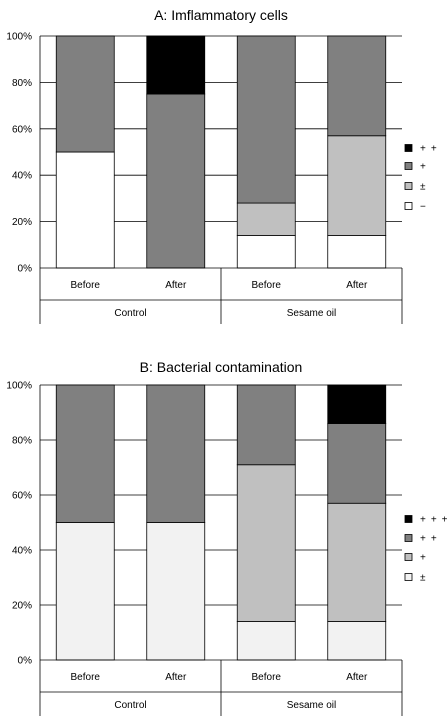 The width and height of the screenshot is (448, 721). Describe the element at coordinates (428, 149) in the screenshot. I see `chart-0-legend-label: + +` at that location.